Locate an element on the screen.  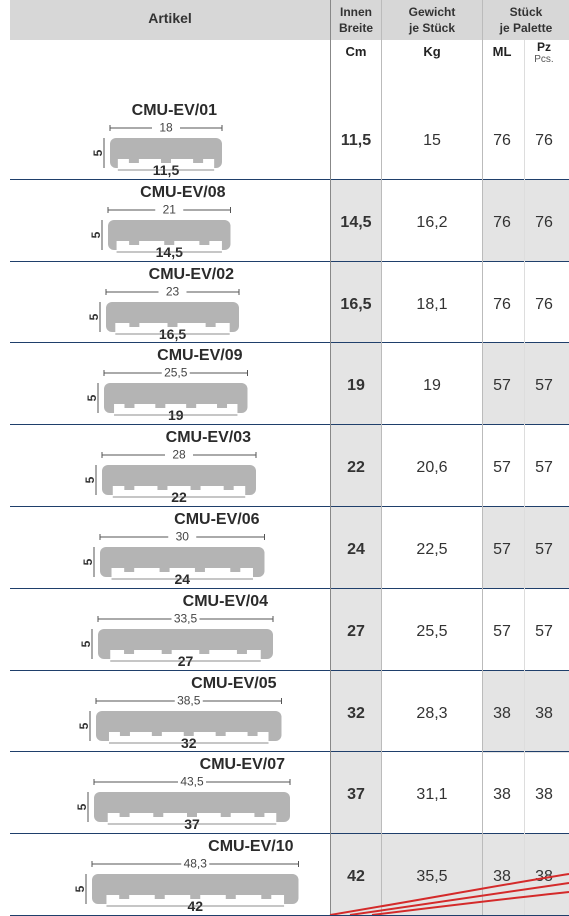
innen-breite-value: 42 is located at coordinates (356, 877).